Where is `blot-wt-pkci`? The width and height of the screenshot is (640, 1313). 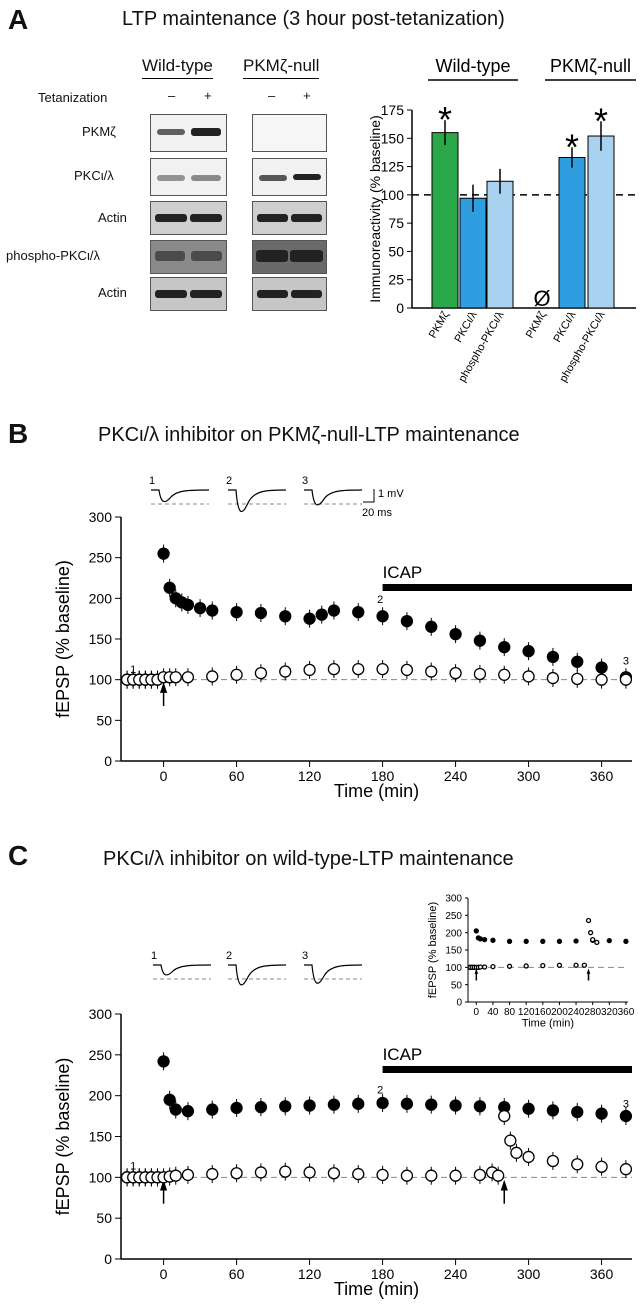 blot-wt-pkci is located at coordinates (188, 177).